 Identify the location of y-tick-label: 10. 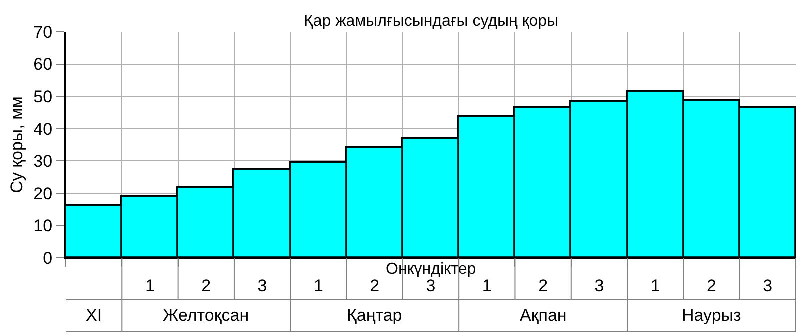
(43, 226).